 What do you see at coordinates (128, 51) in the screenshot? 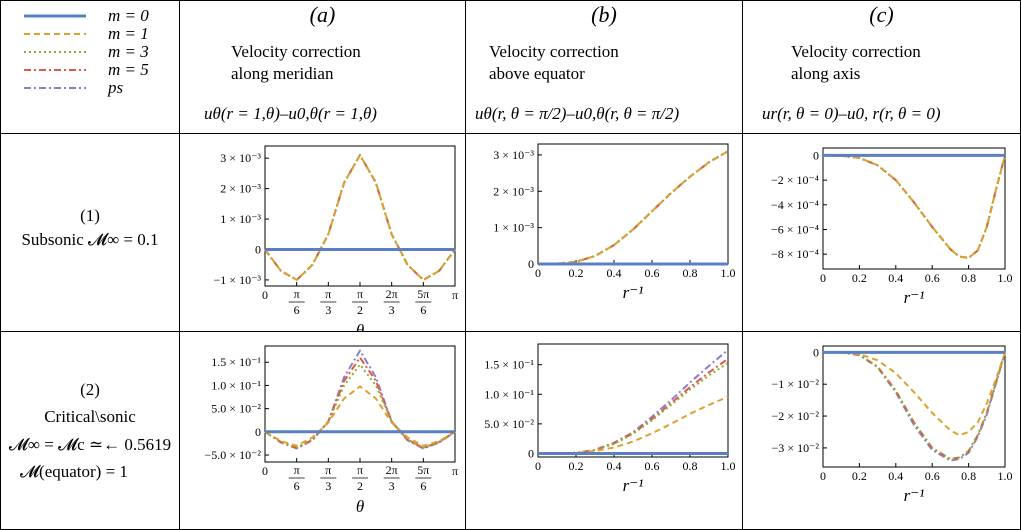
I see `legend-label-2: m = 3` at bounding box center [128, 51].